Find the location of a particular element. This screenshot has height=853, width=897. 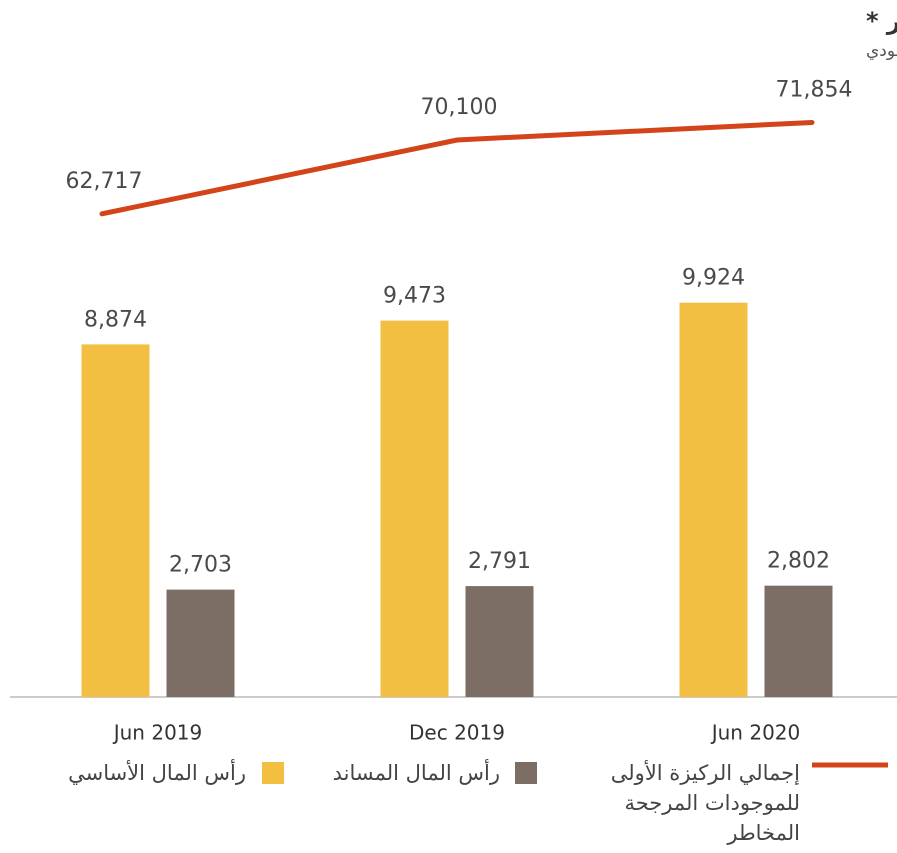

x-tick-label: Jun 2019 is located at coordinates (157, 733).